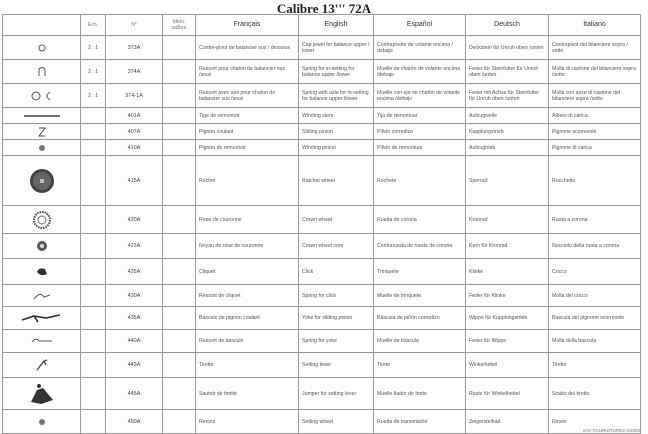  I want to click on part-number-cell: 450A, so click(134, 421).